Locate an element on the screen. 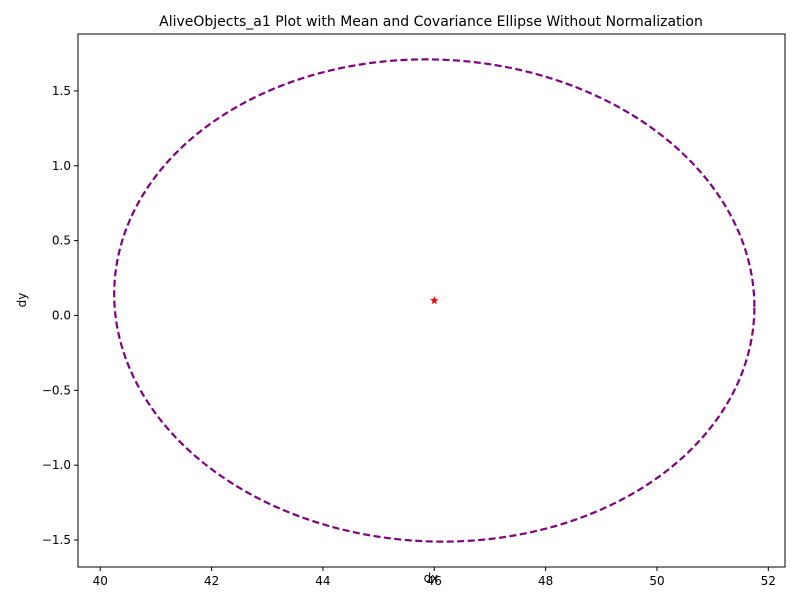  y-tick-label: −0.5 is located at coordinates (56, 390).